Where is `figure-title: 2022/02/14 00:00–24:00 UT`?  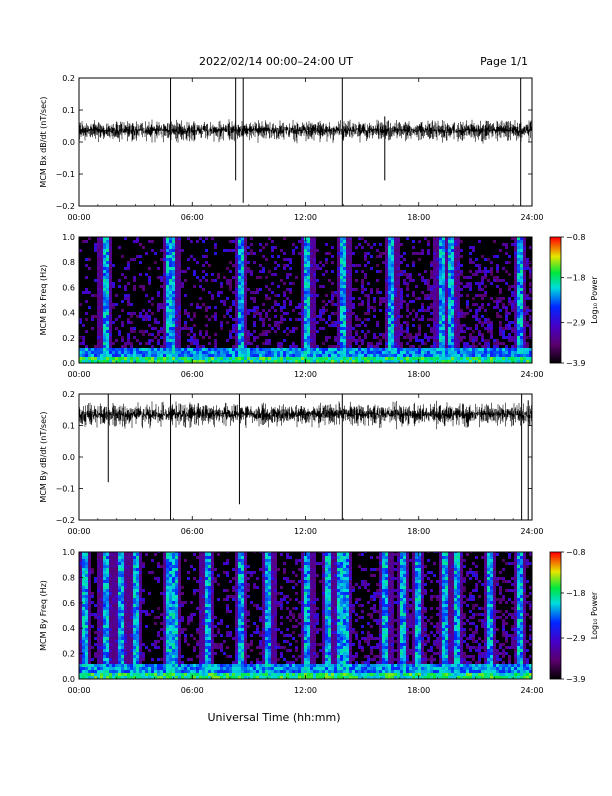 figure-title: 2022/02/14 00:00–24:00 UT is located at coordinates (276, 61).